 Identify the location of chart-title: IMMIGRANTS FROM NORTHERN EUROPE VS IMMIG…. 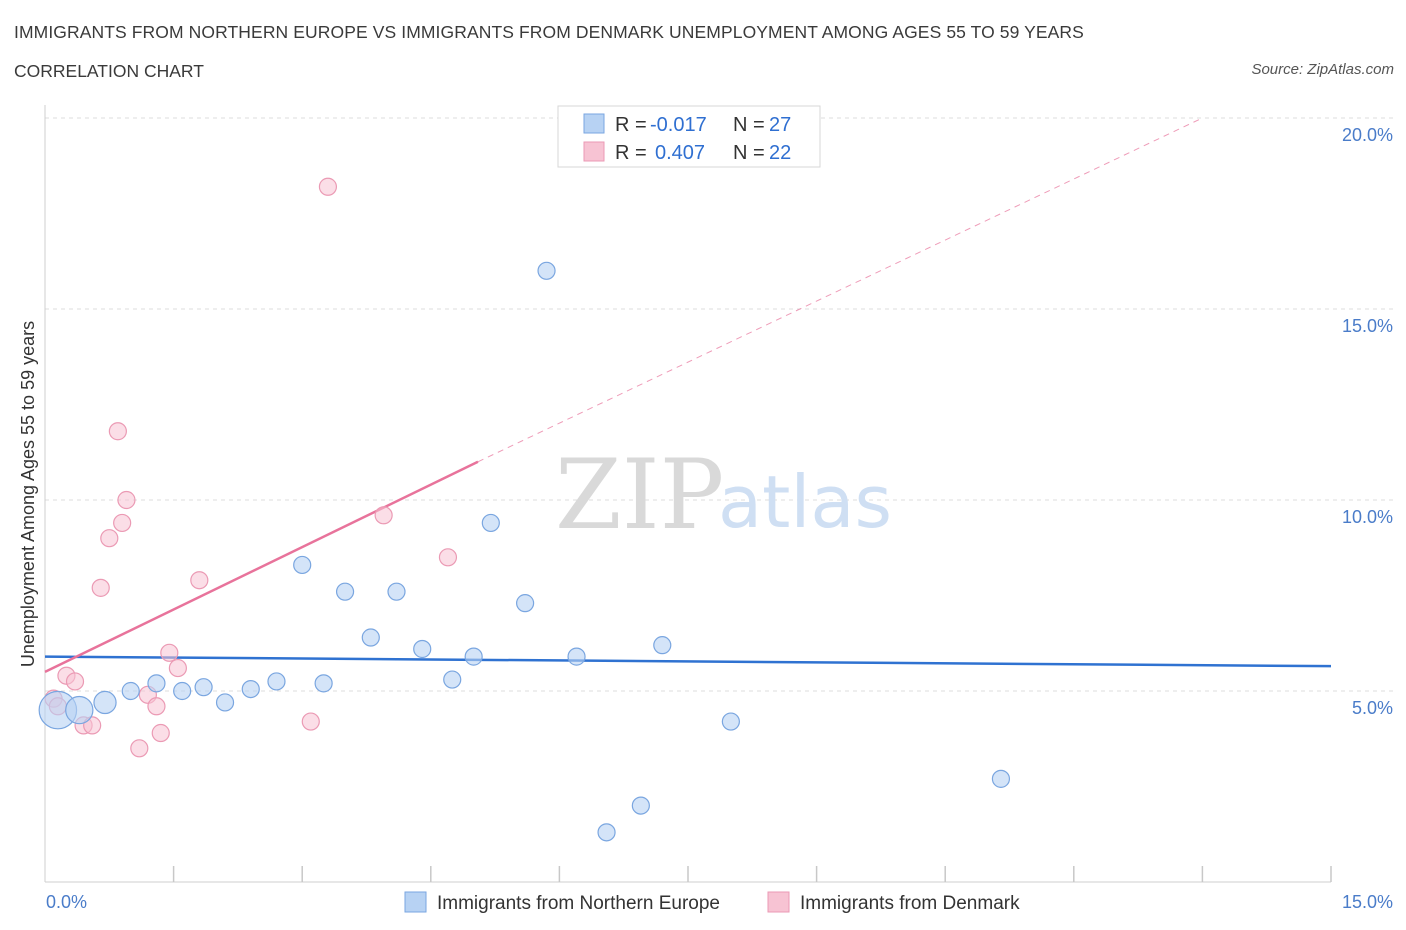
(549, 32).